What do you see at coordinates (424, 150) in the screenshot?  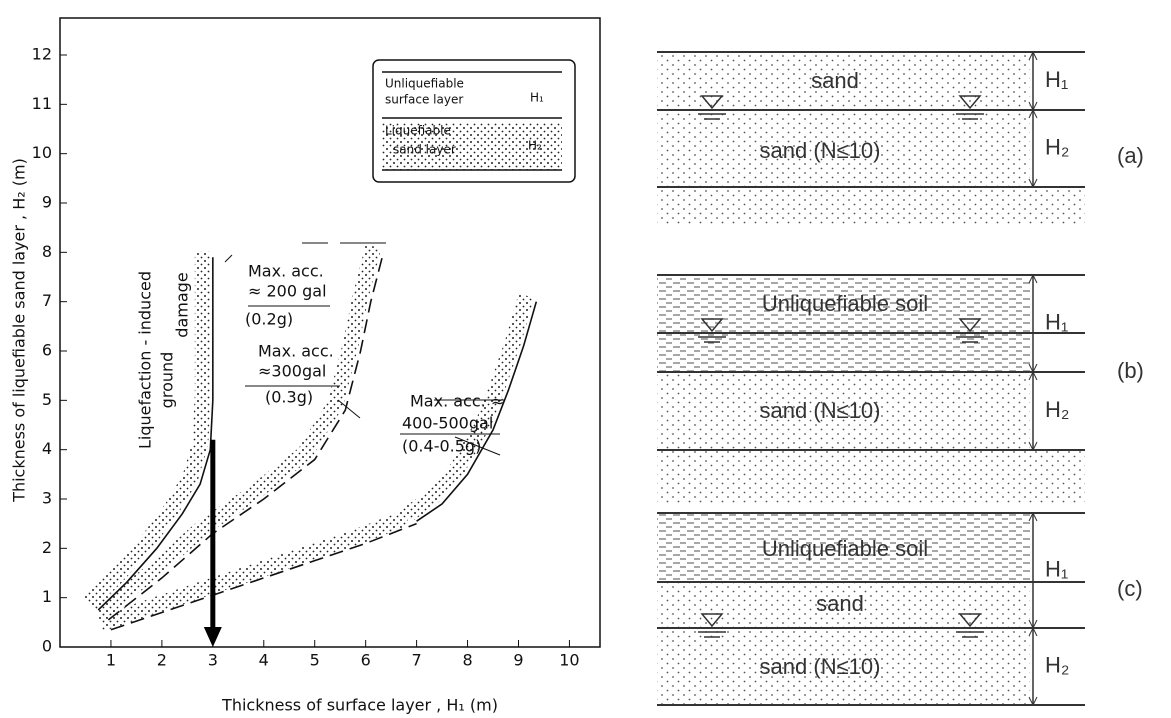 I see `inset-text: sand layer` at bounding box center [424, 150].